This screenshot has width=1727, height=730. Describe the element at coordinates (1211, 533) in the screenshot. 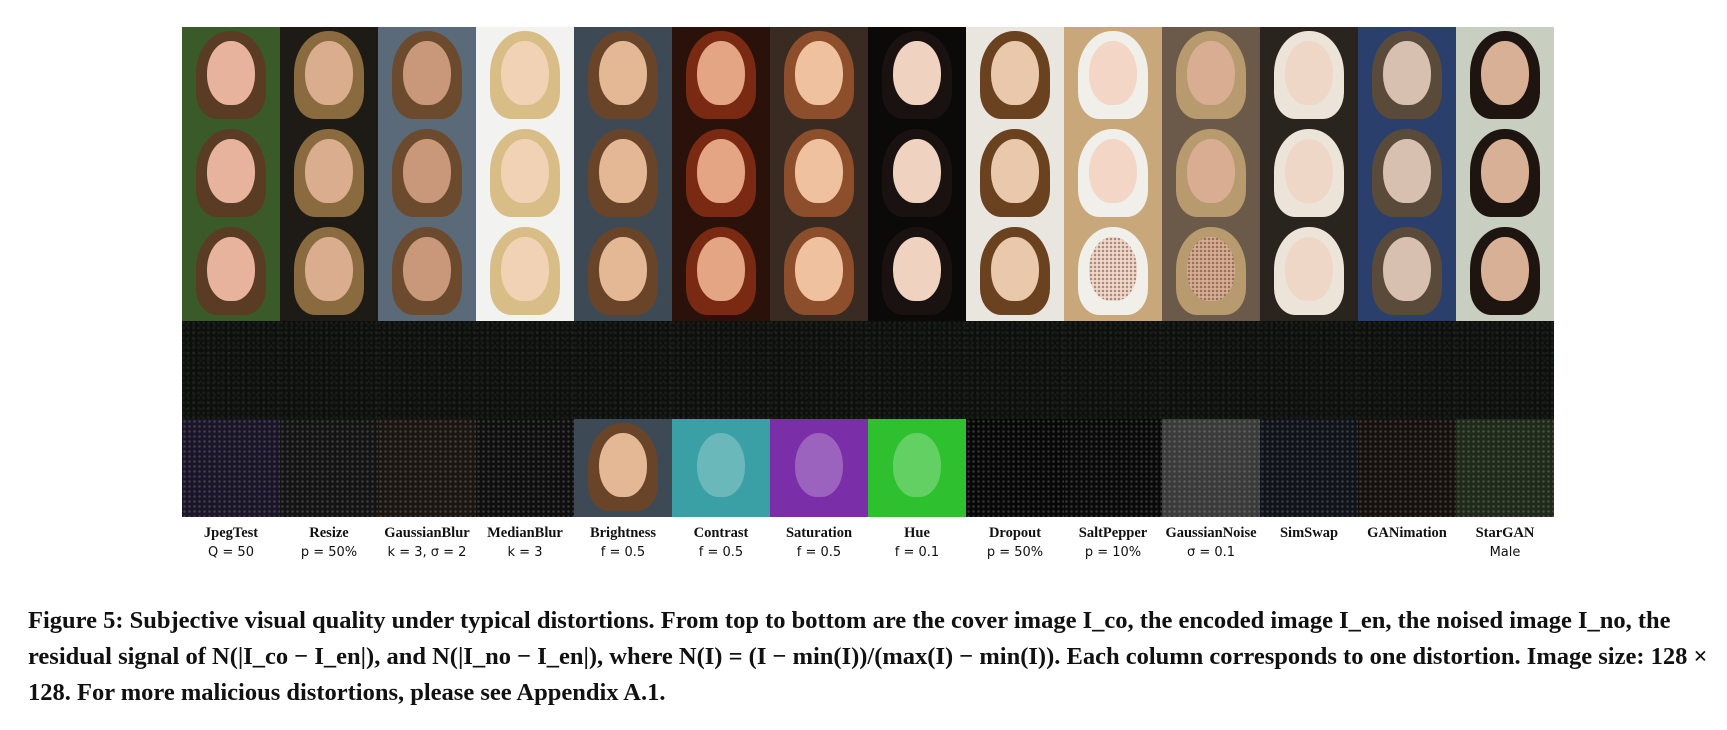

I see `distortion-name: GaussianNoise` at that location.